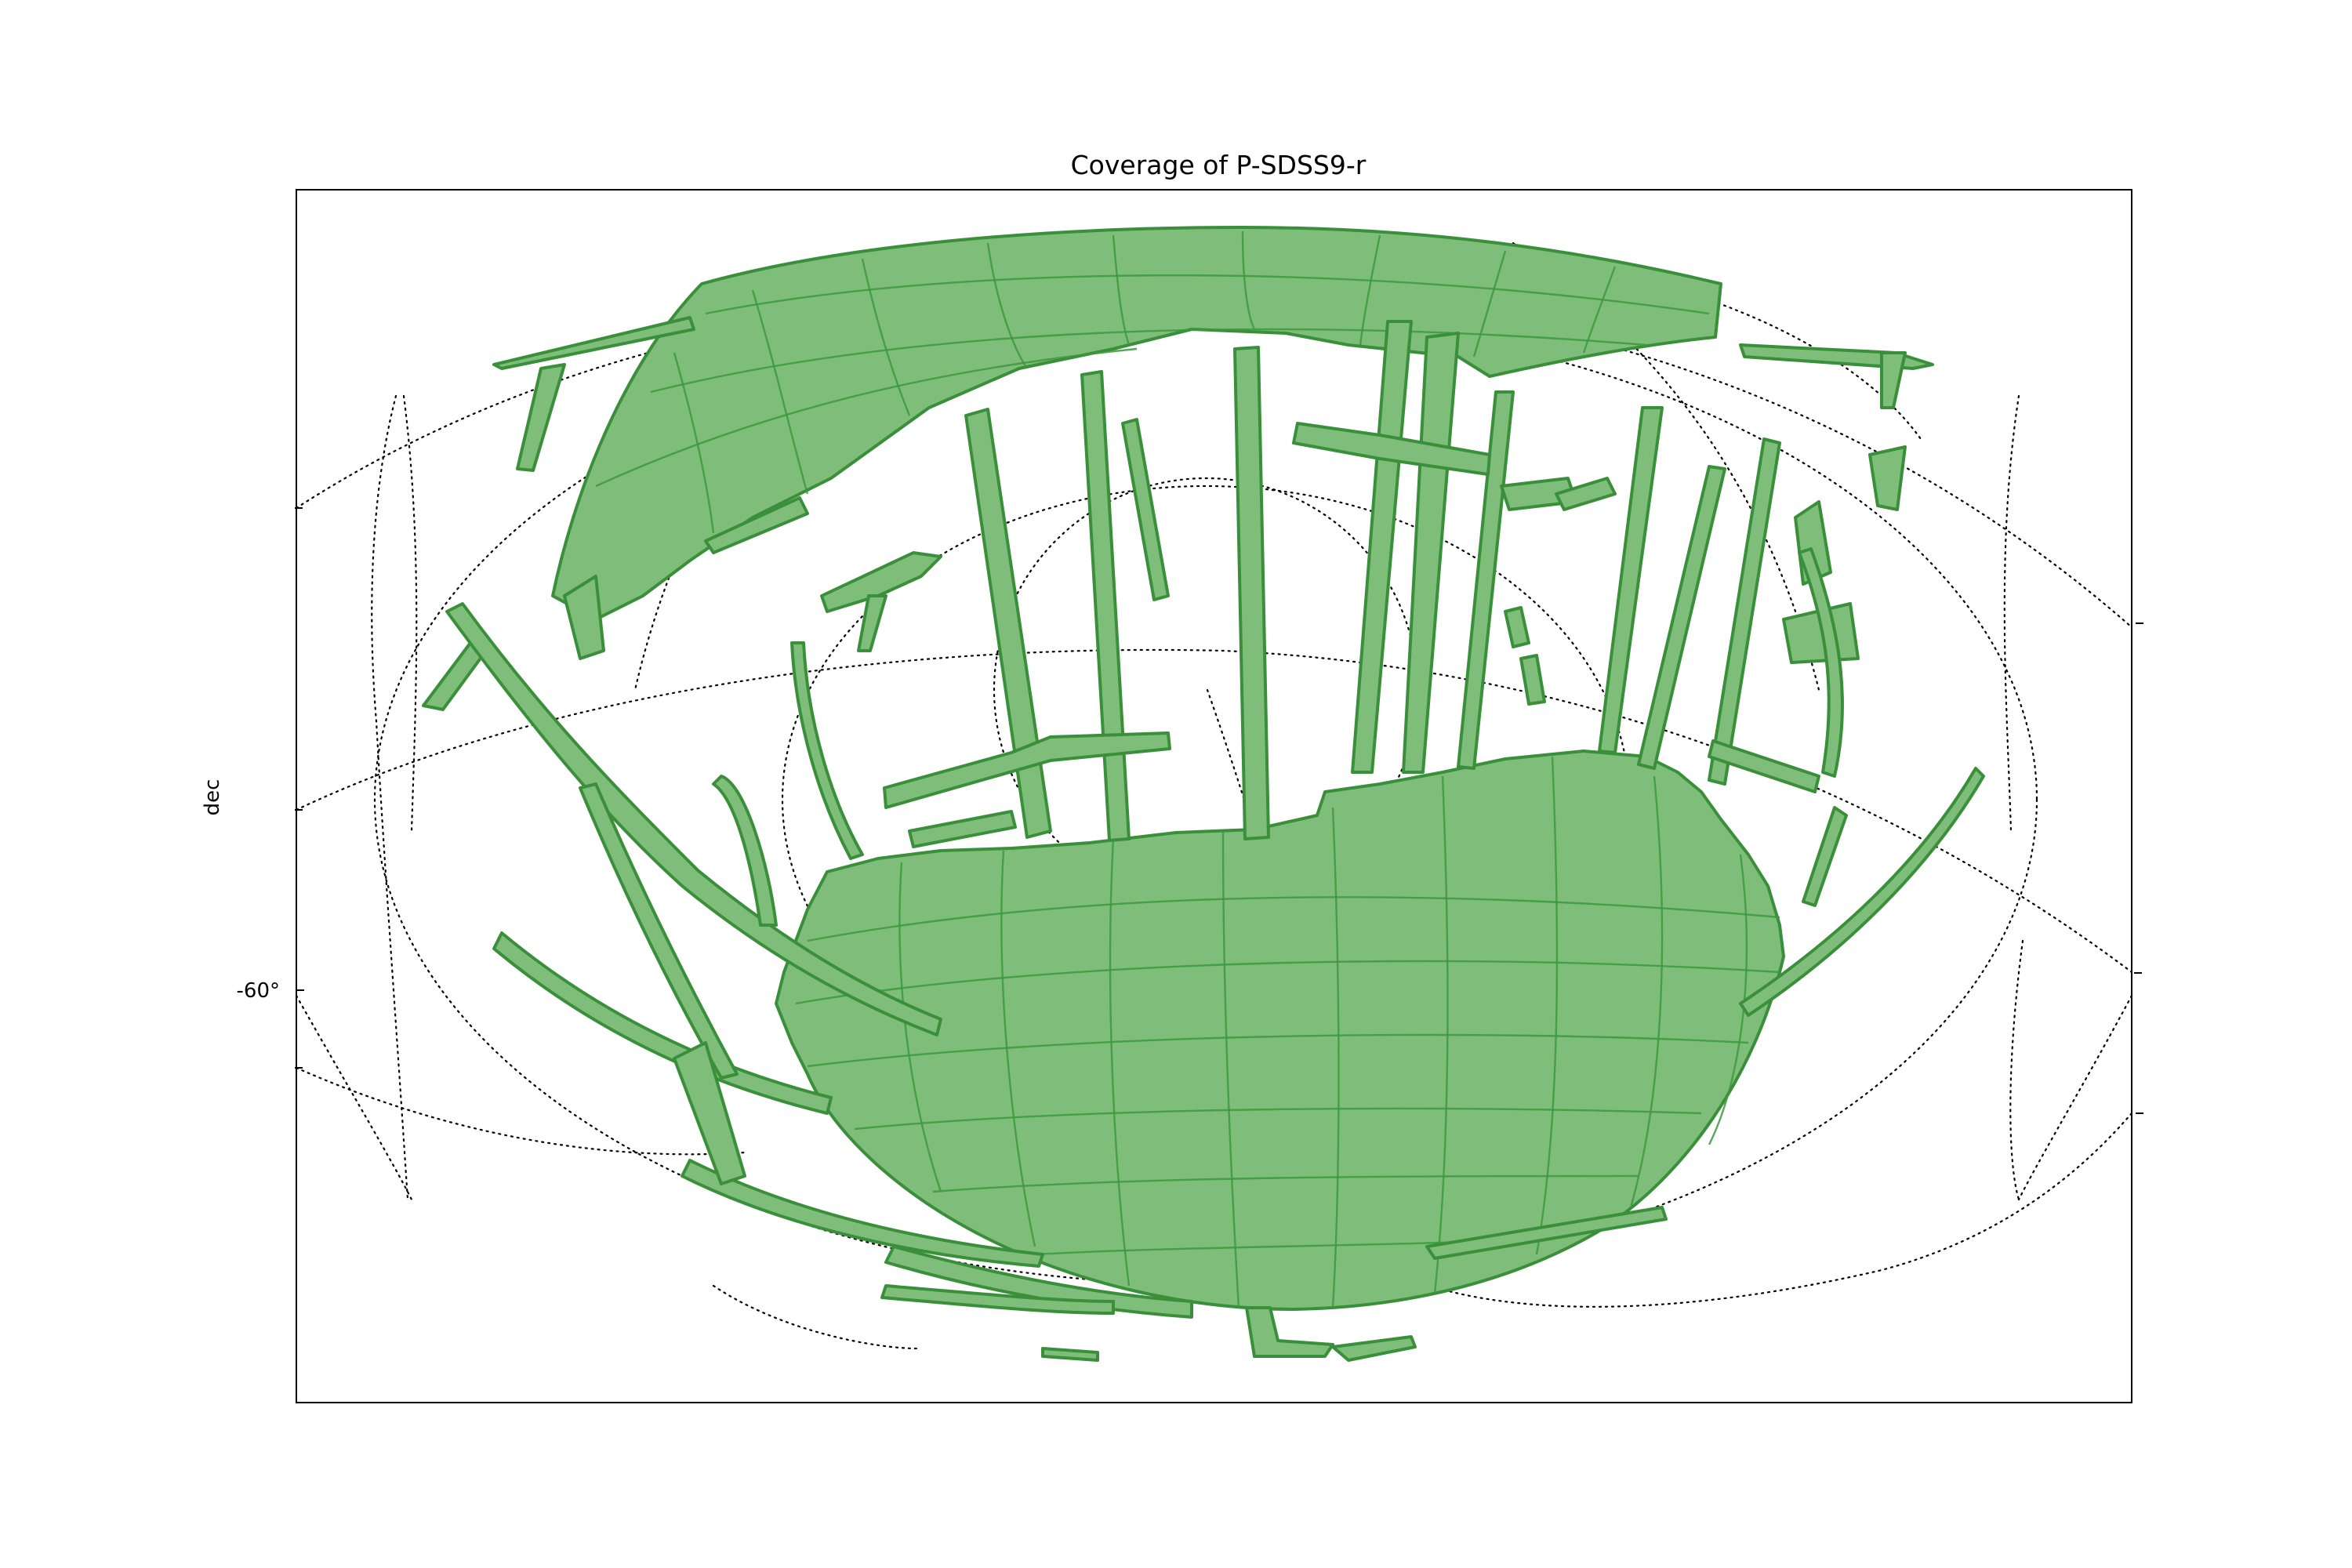 The image size is (2352, 1568). Describe the element at coordinates (212, 797) in the screenshot. I see `y-axis-label: dec` at that location.